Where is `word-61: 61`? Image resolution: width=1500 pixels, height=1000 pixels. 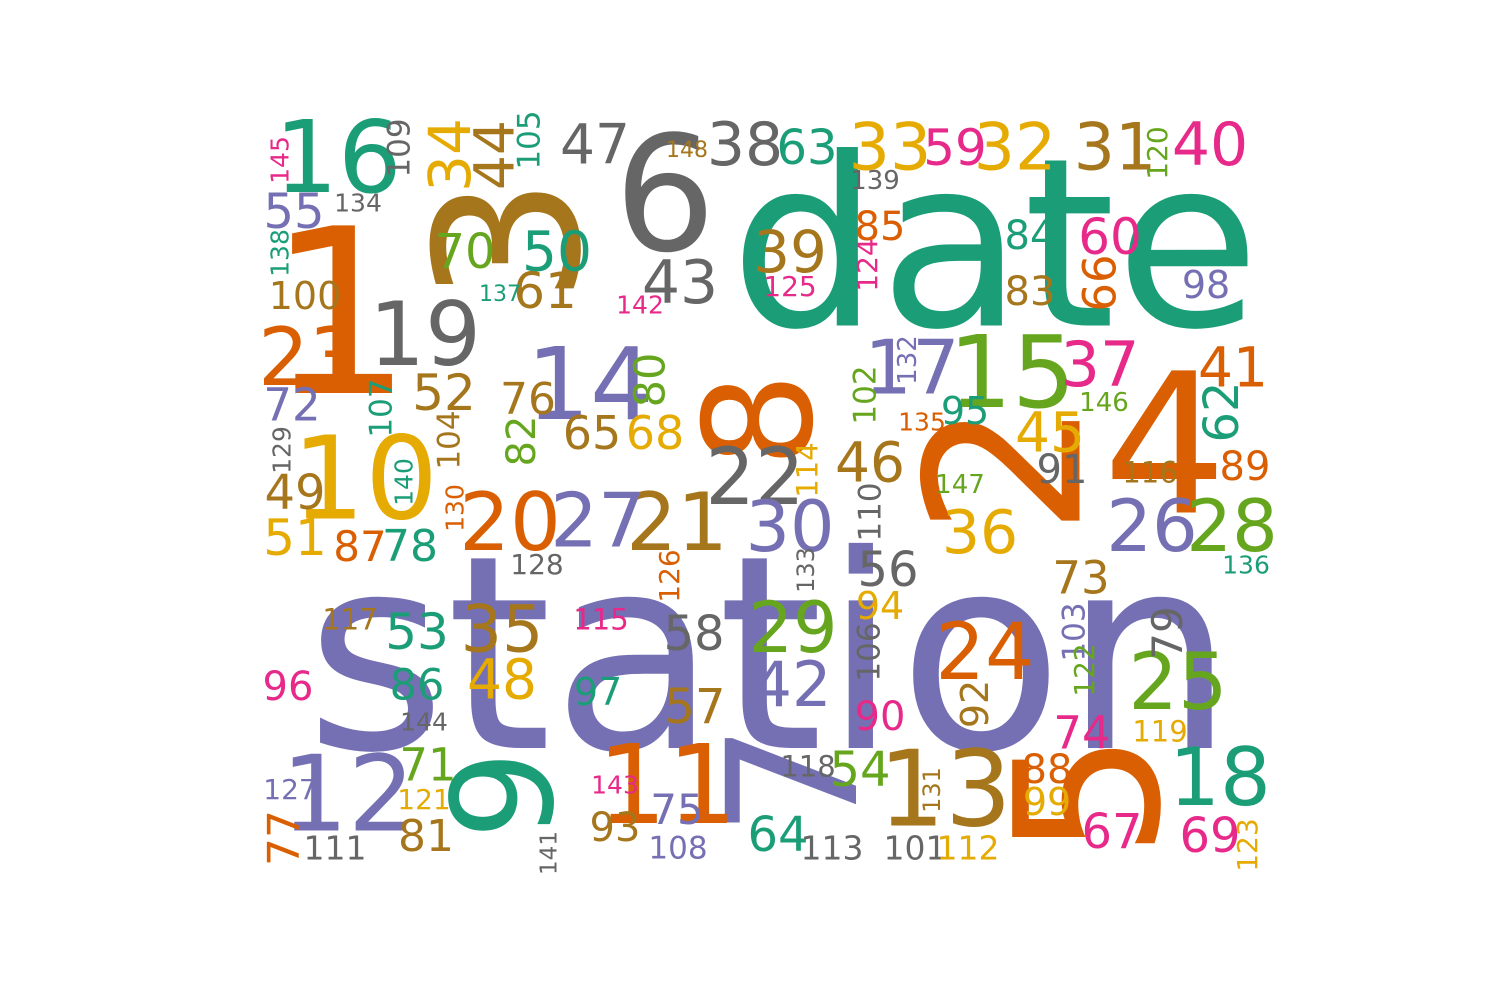 word-61: 61 is located at coordinates (545, 291).